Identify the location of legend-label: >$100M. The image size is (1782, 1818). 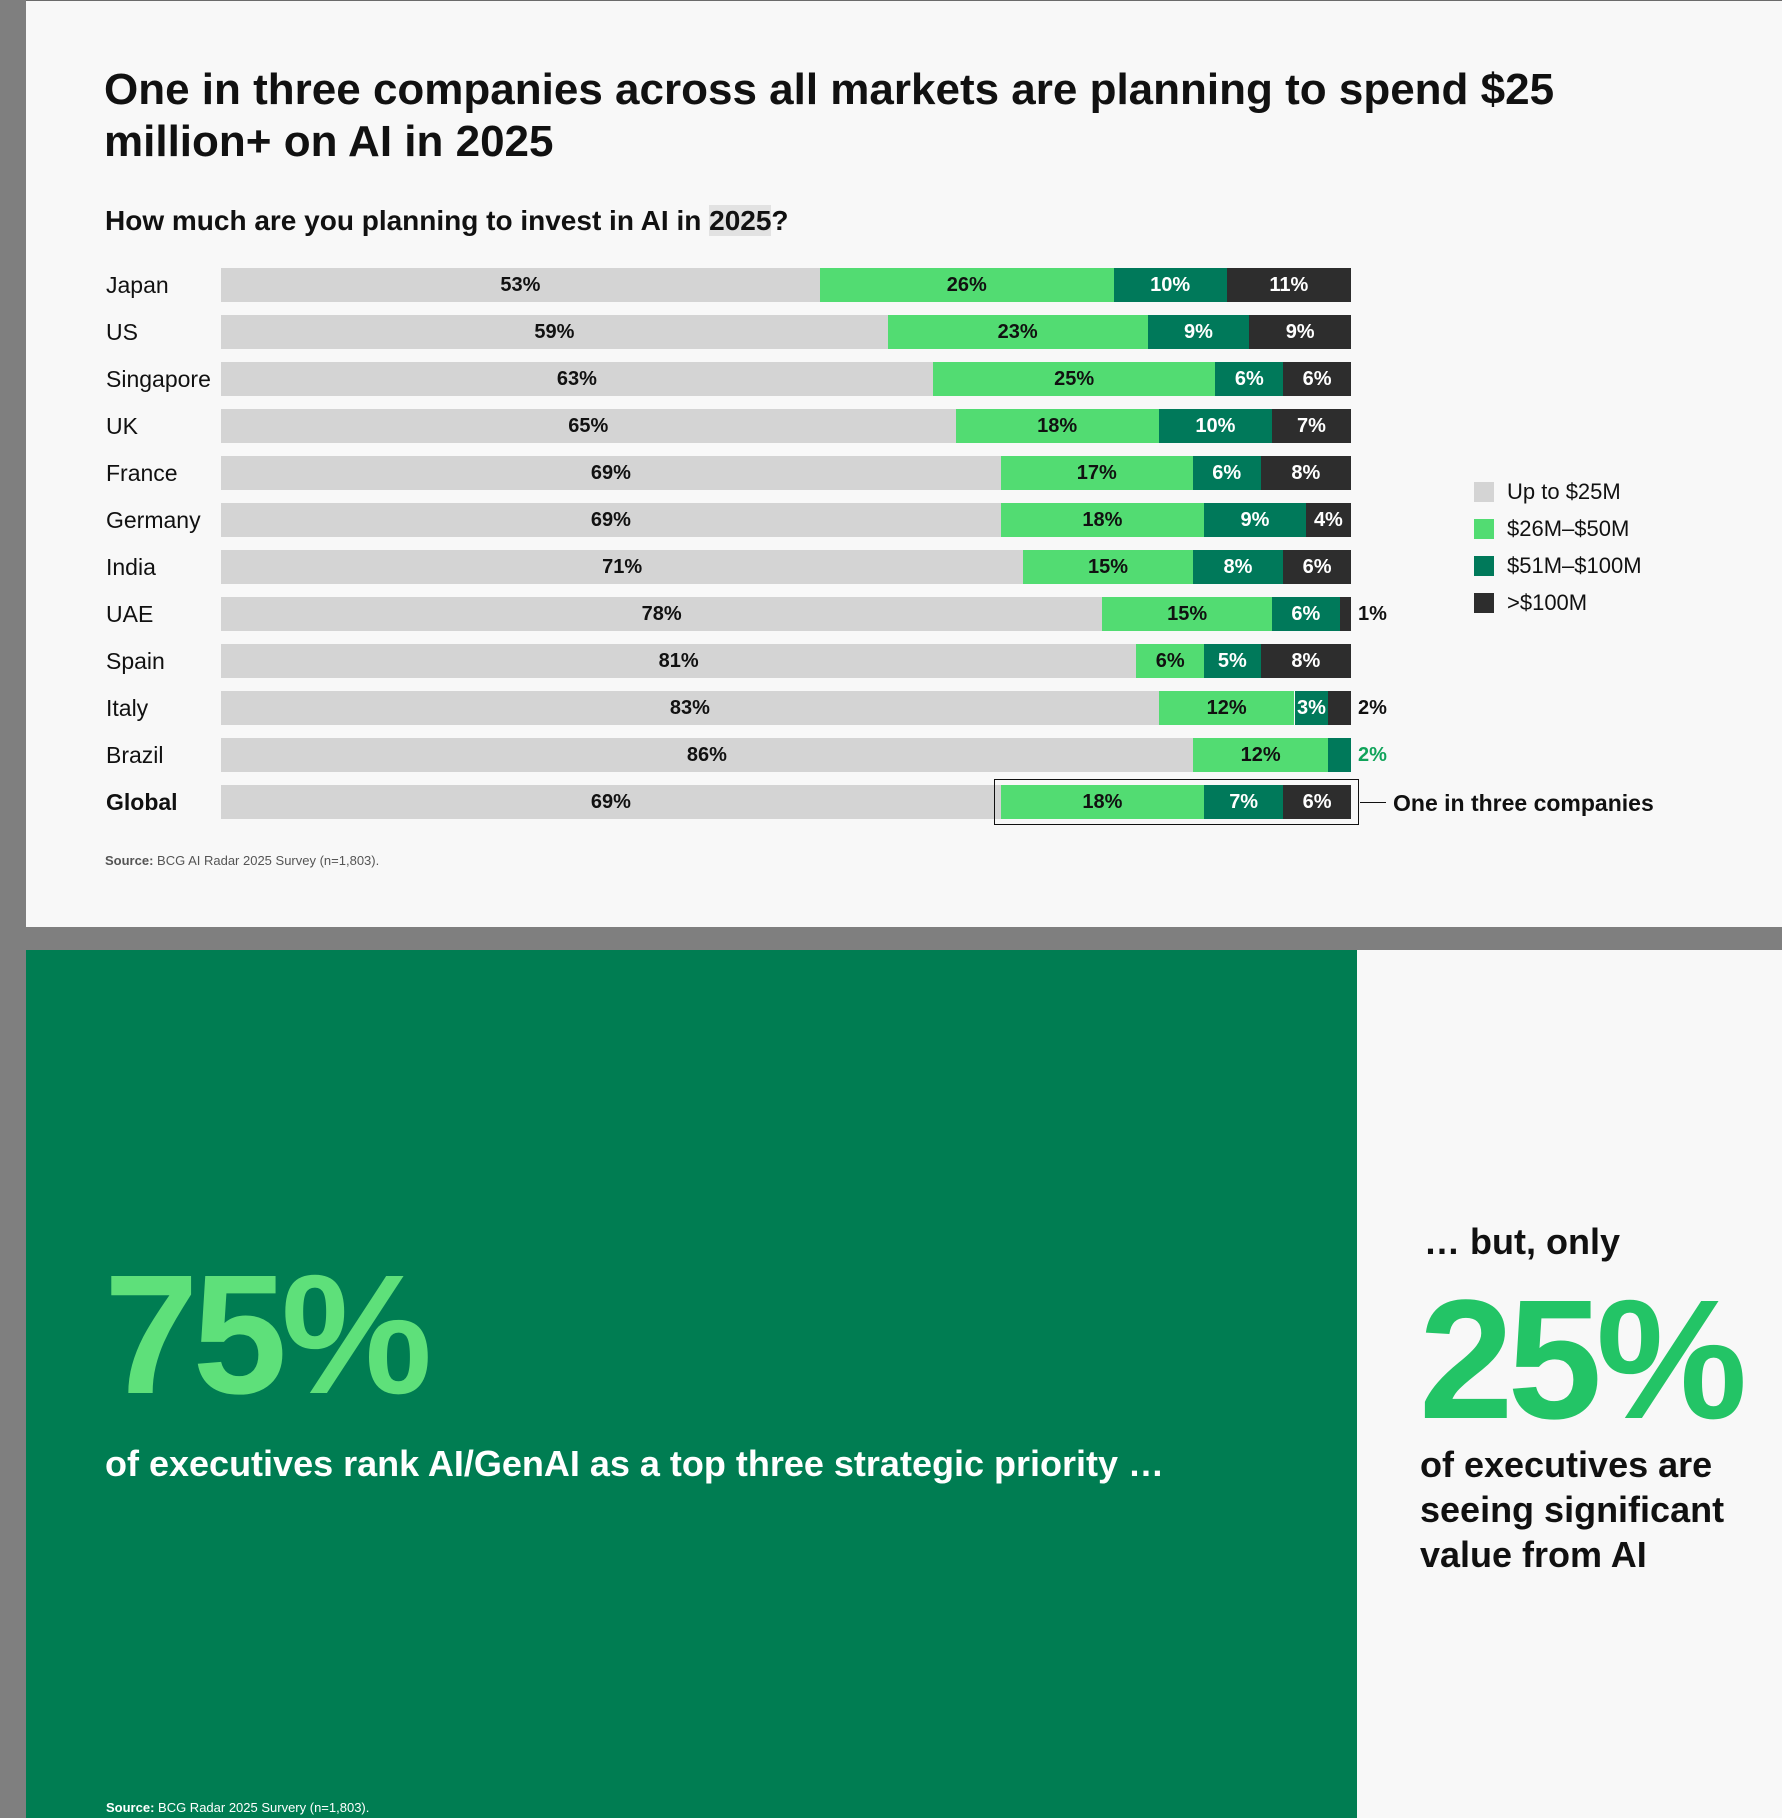
(1547, 602).